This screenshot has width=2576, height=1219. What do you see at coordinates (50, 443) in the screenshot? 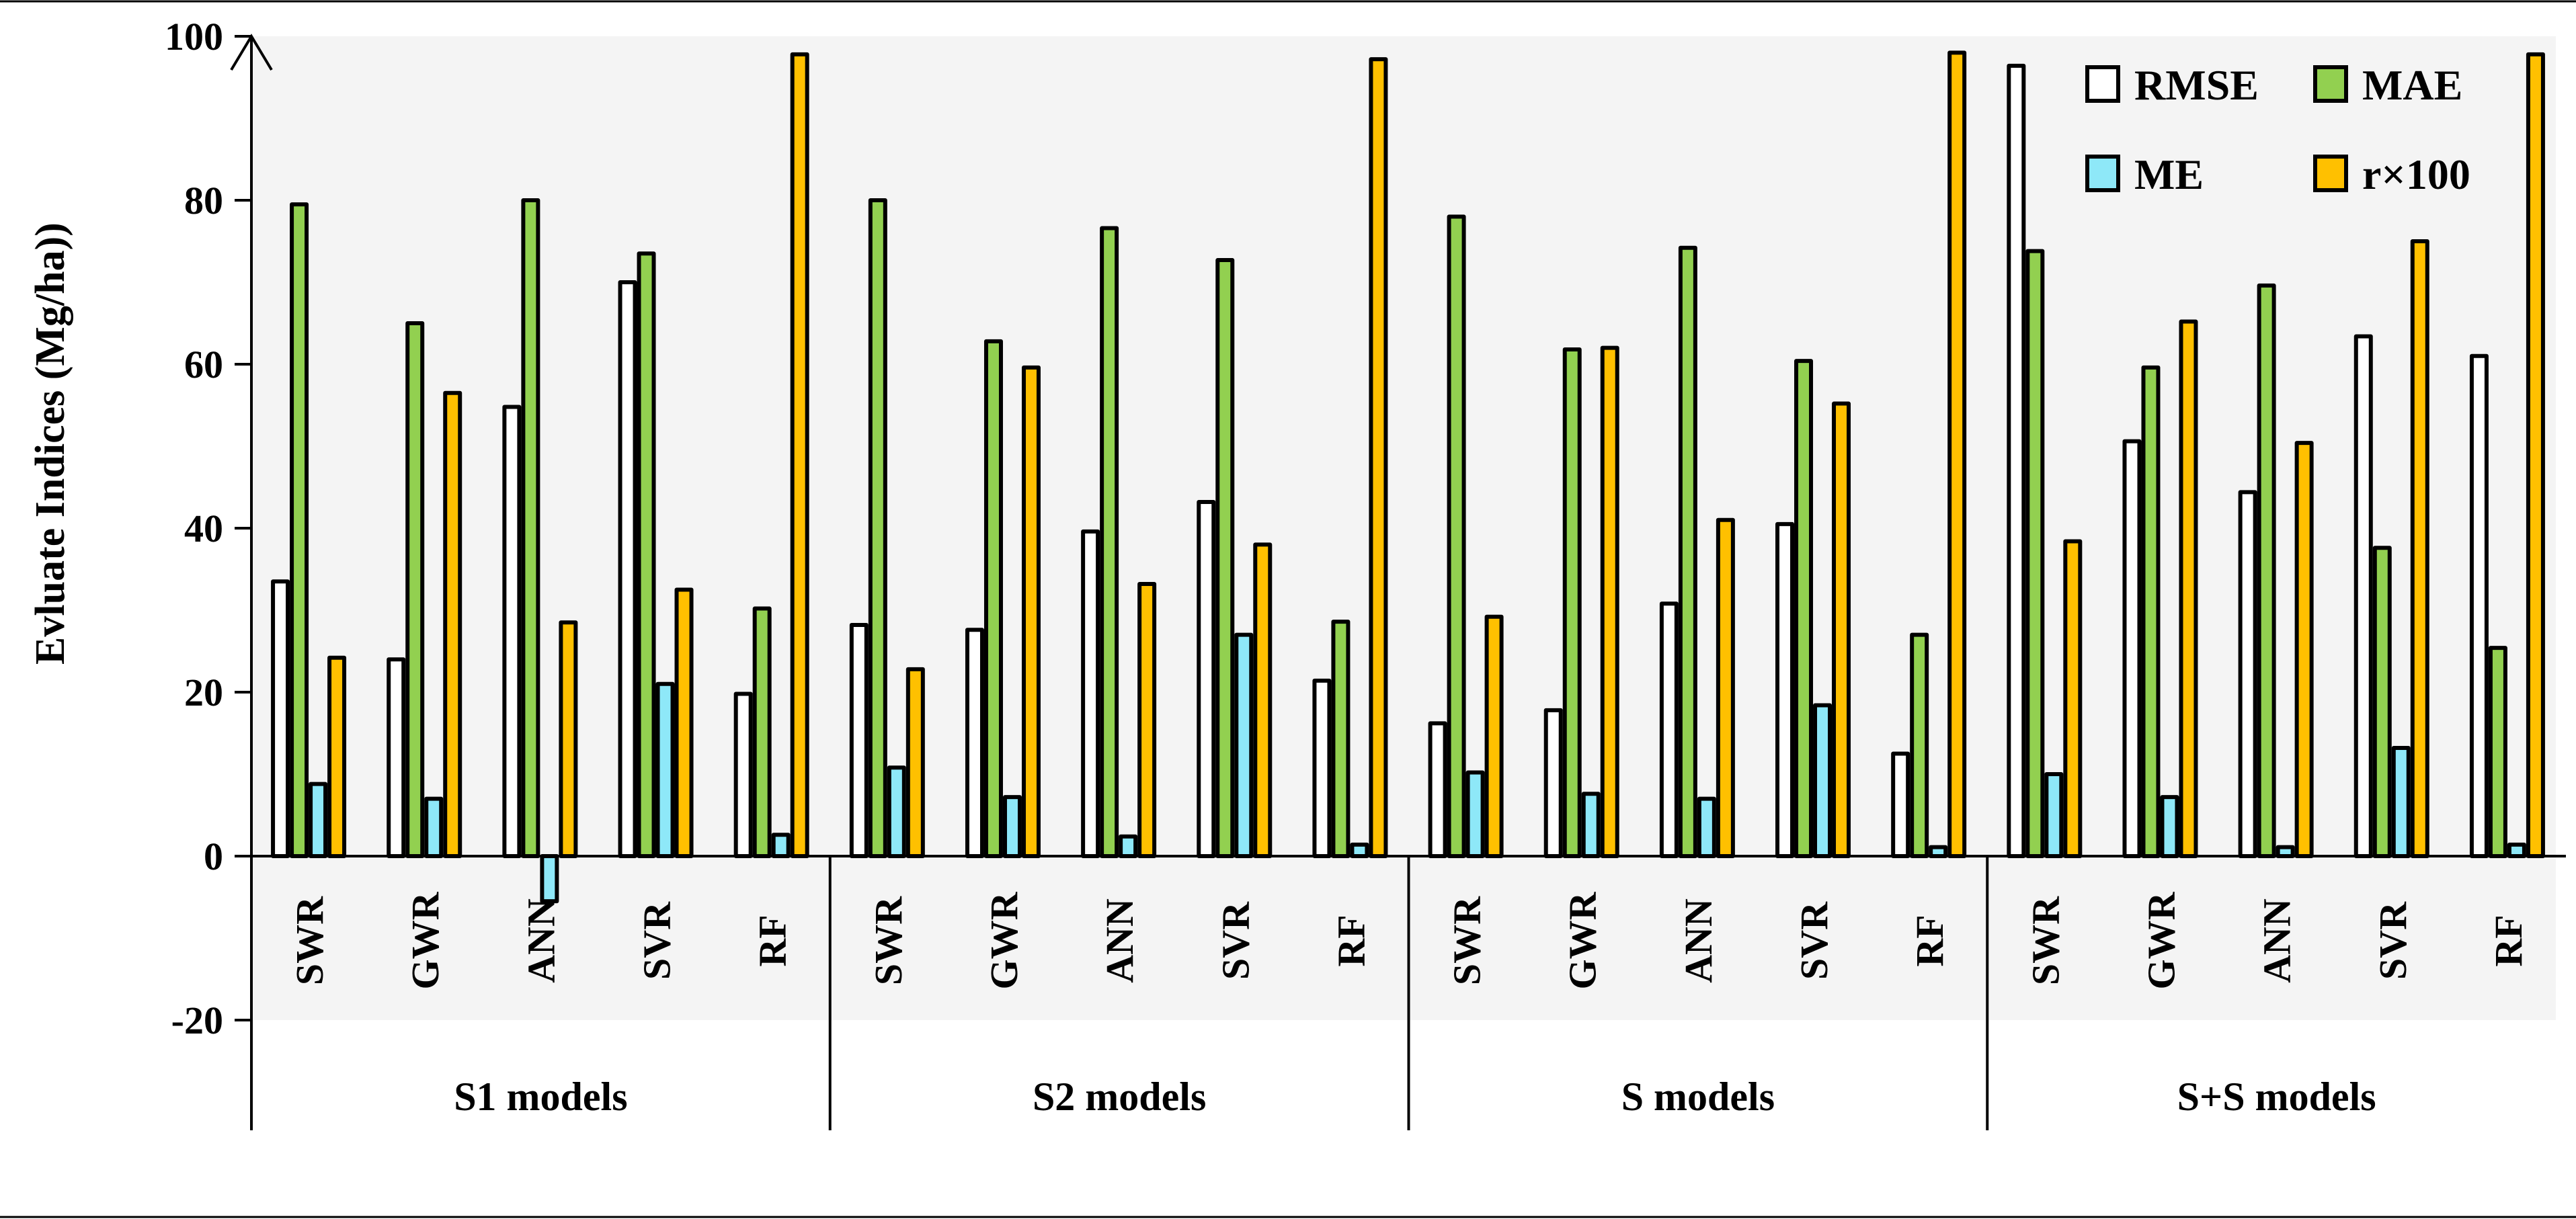
I see `y-axis-label: Evluate Indices (Mg/ha))` at bounding box center [50, 443].